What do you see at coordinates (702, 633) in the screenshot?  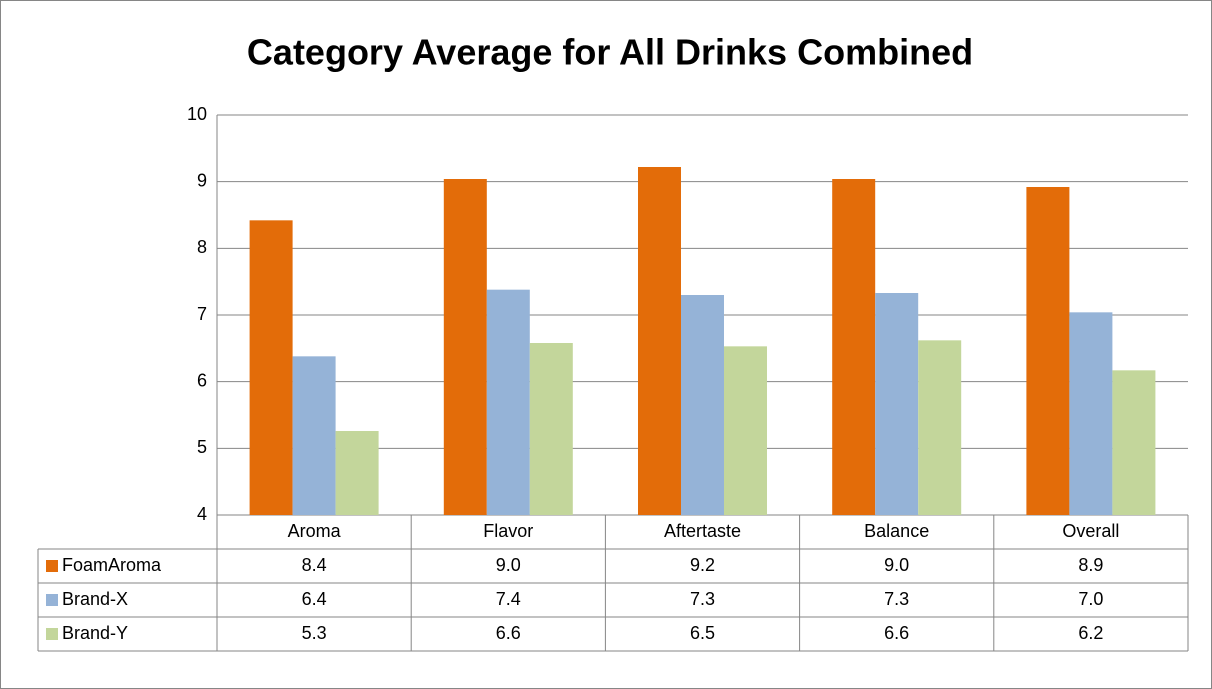 I see `table-value: 6.5` at bounding box center [702, 633].